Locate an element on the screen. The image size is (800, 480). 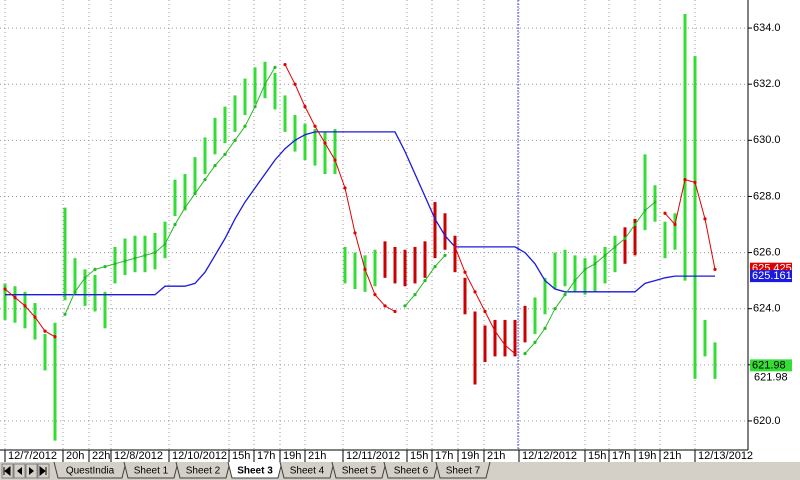
tab-label: Sheet 2 is located at coordinates (203, 471).